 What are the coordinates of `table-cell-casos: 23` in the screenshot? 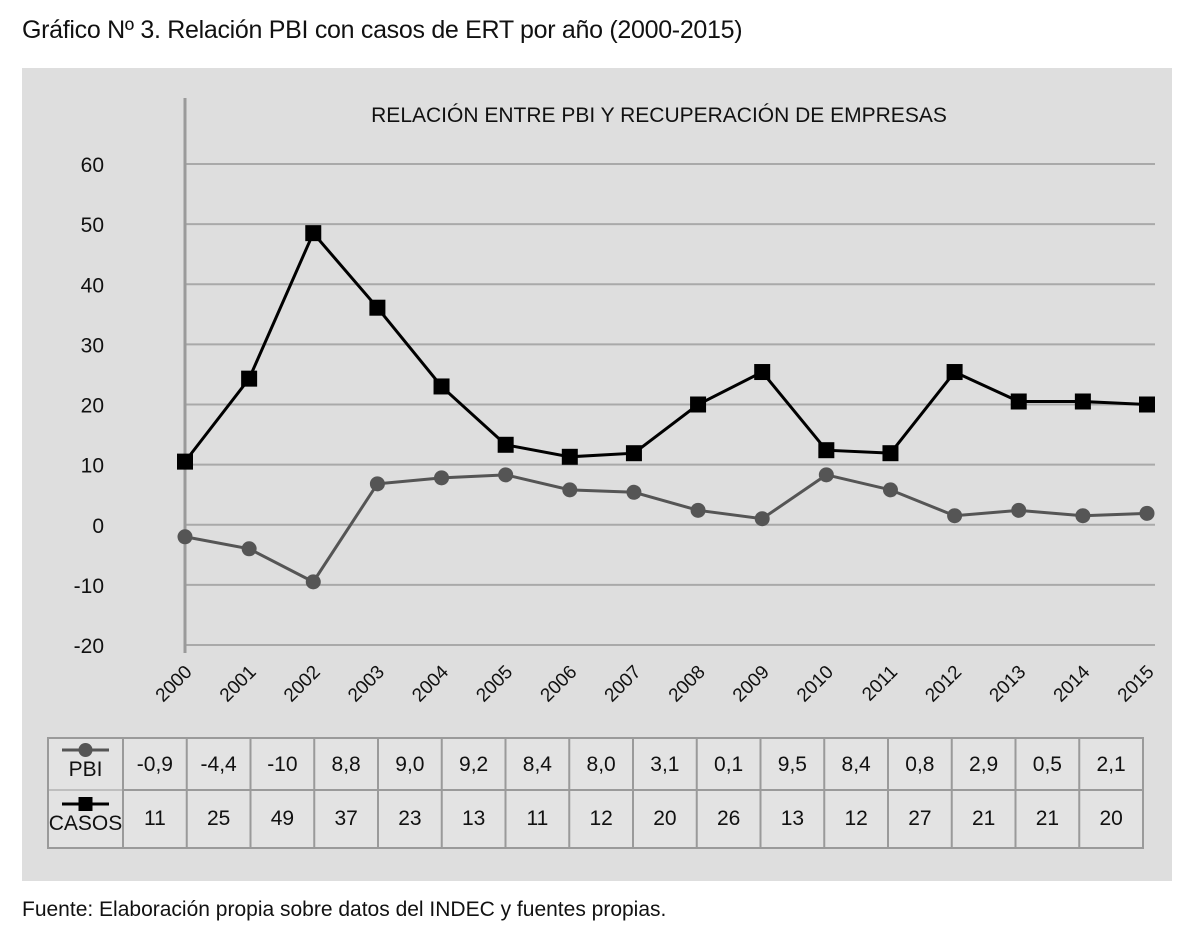 It's located at (409, 818).